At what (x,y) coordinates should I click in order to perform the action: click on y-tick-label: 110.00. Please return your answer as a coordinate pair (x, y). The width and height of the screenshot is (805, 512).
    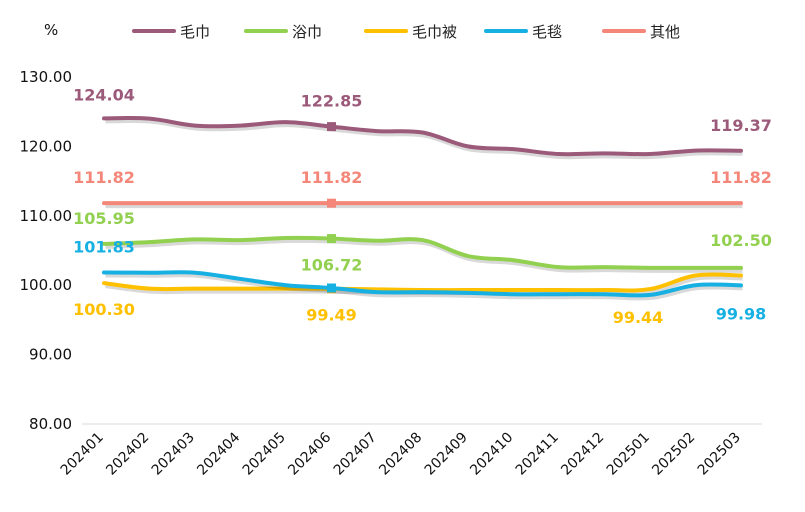
    Looking at the image, I should click on (46, 216).